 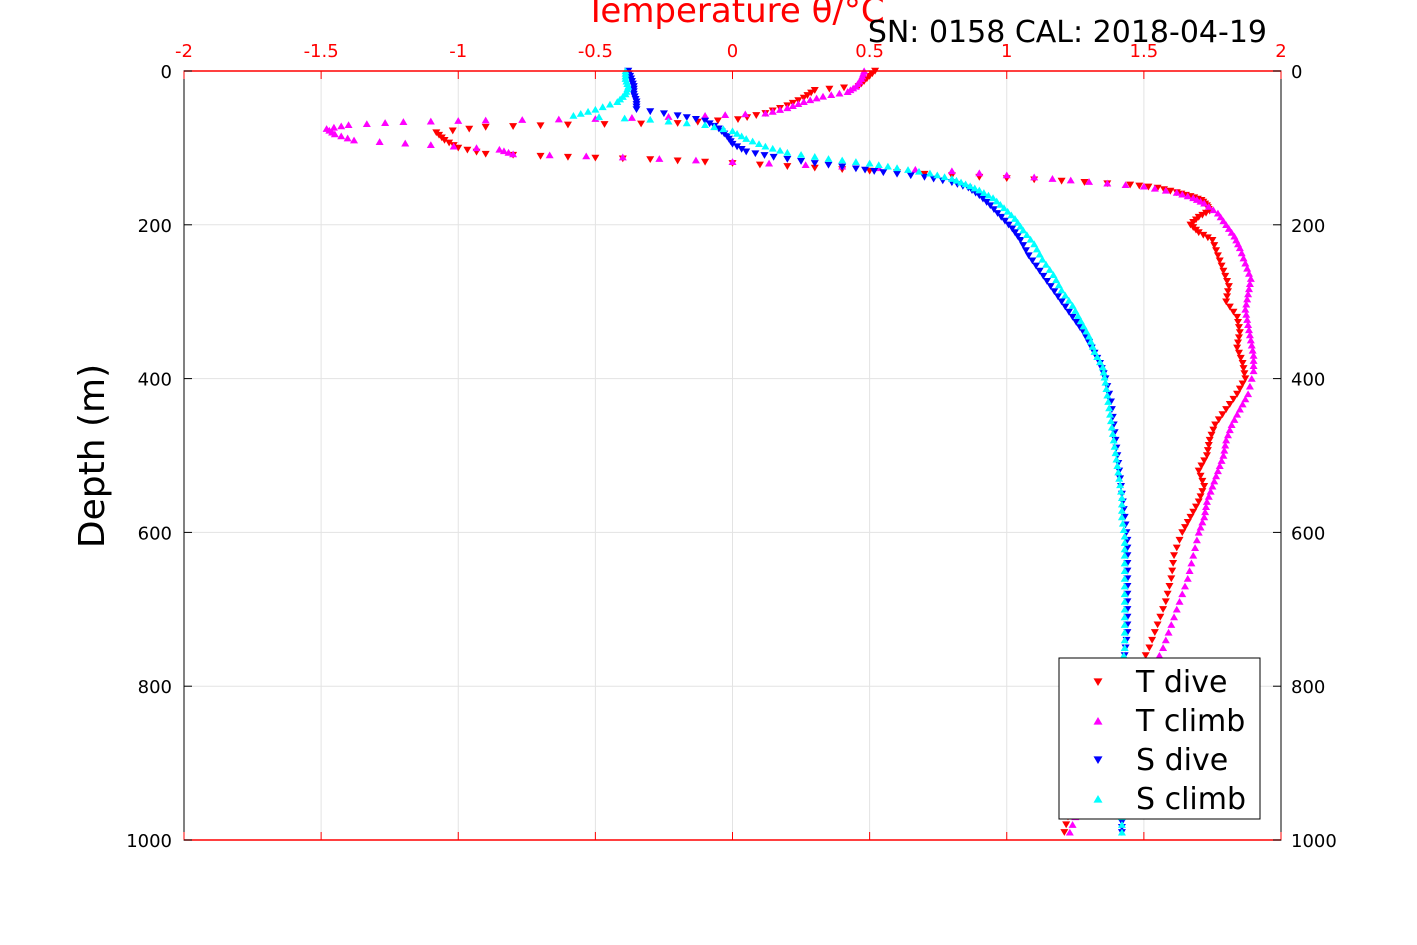 I want to click on info-label: SN: 0158 CAL: 2018-04-19, so click(x=1067, y=32).